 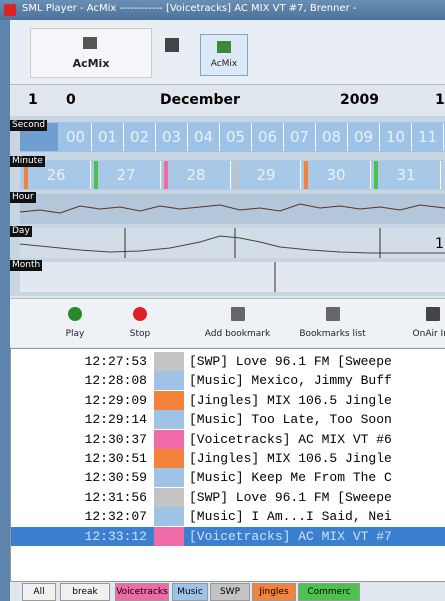 What do you see at coordinates (71, 100) in the screenshot?
I see `date-digit: 0` at bounding box center [71, 100].